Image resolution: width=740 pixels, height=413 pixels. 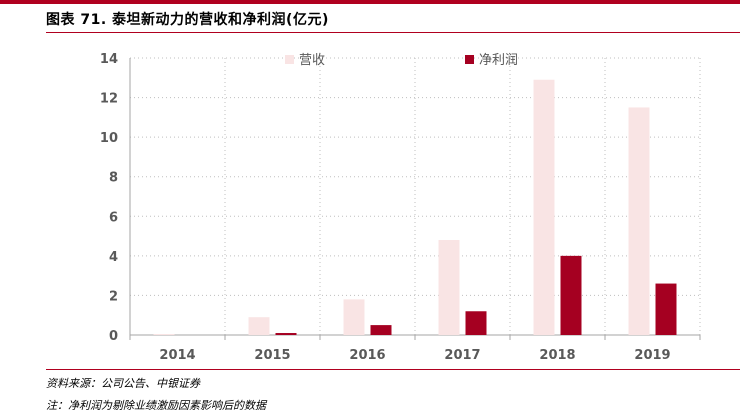 What do you see at coordinates (113, 217) in the screenshot?
I see `y-tick-label: 6` at bounding box center [113, 217].